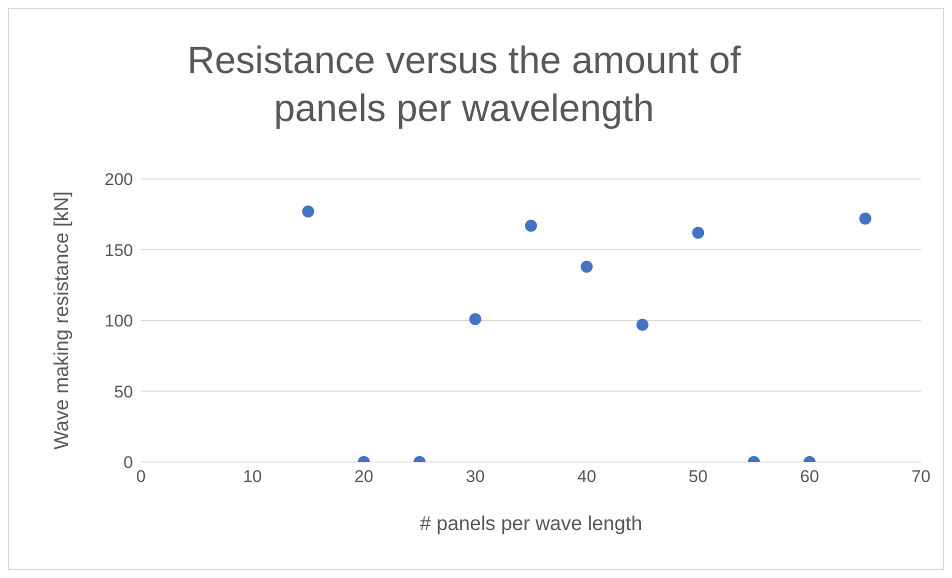 The height and width of the screenshot is (578, 952). What do you see at coordinates (118, 250) in the screenshot?
I see `y-tick-label: 150` at bounding box center [118, 250].